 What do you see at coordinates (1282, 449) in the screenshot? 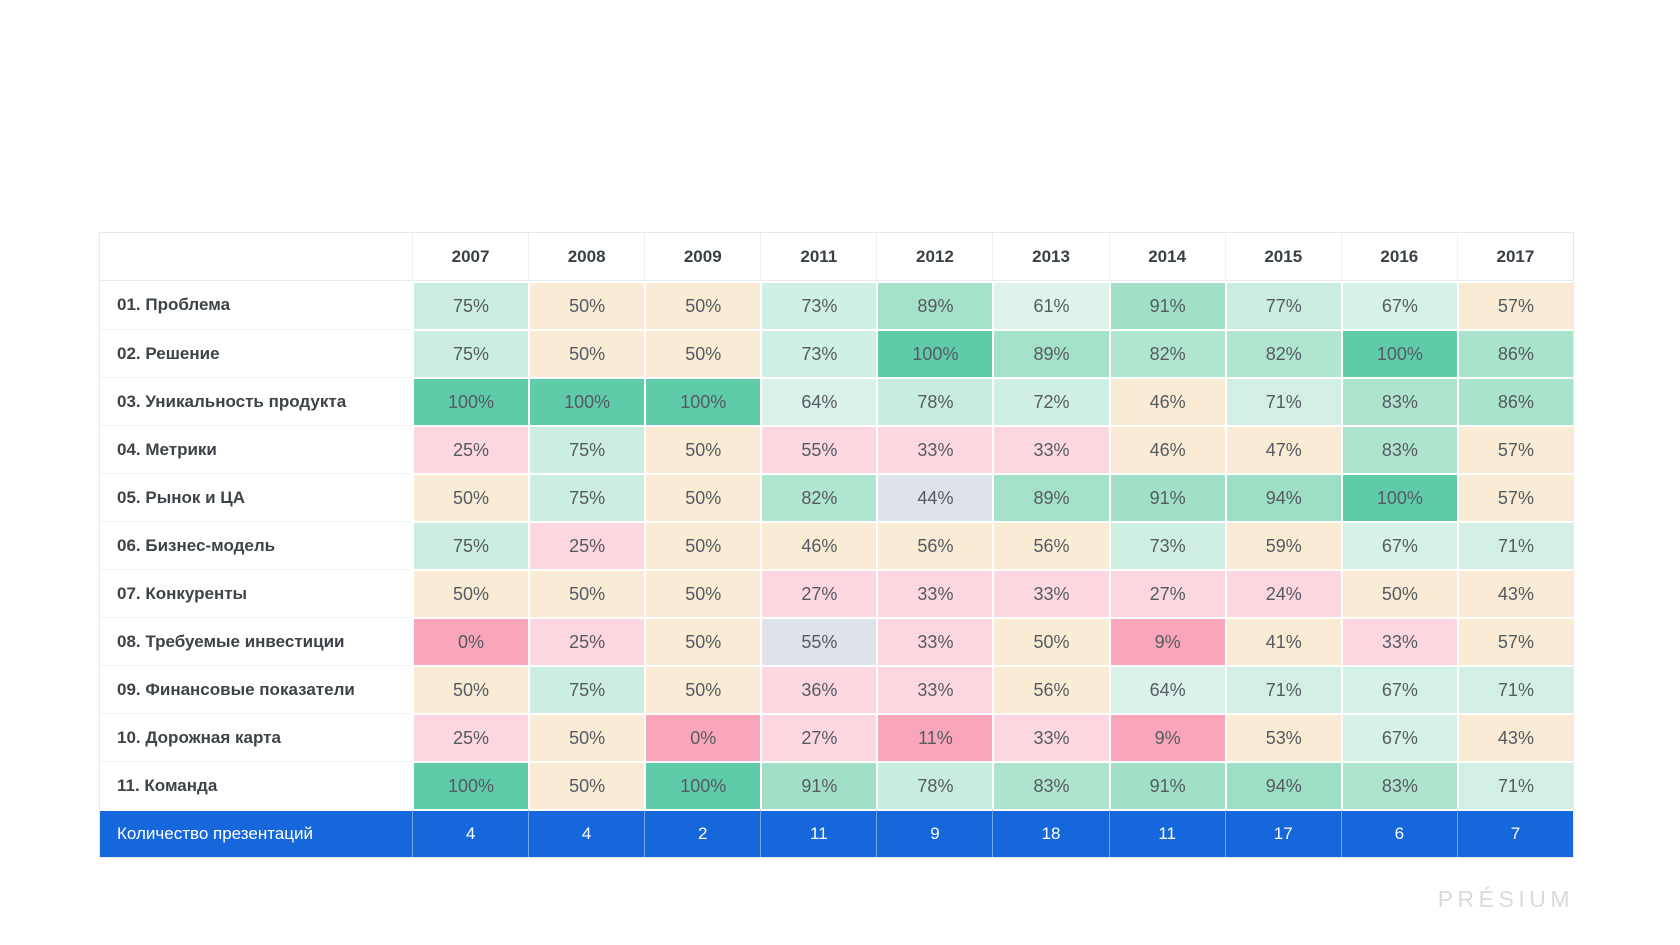
I see `heatmap-cell: 47%` at bounding box center [1282, 449].